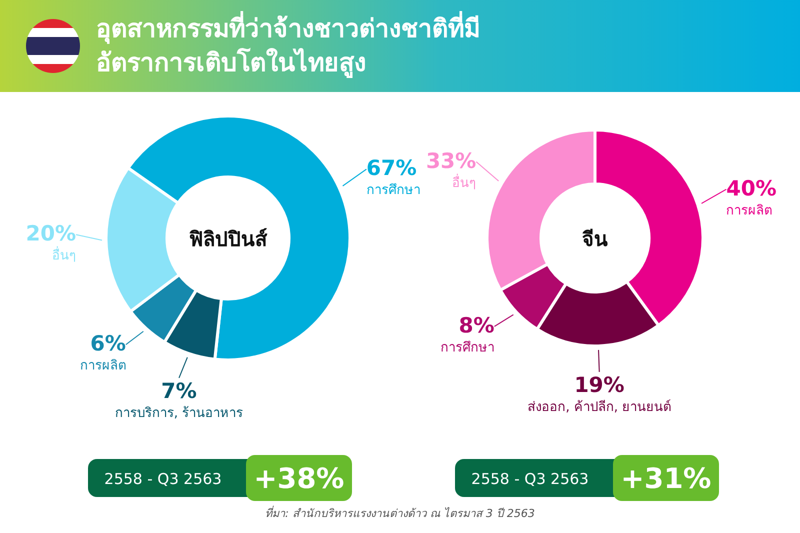 The height and width of the screenshot is (533, 800). Describe the element at coordinates (666, 478) in the screenshot. I see `text: +31%` at that location.